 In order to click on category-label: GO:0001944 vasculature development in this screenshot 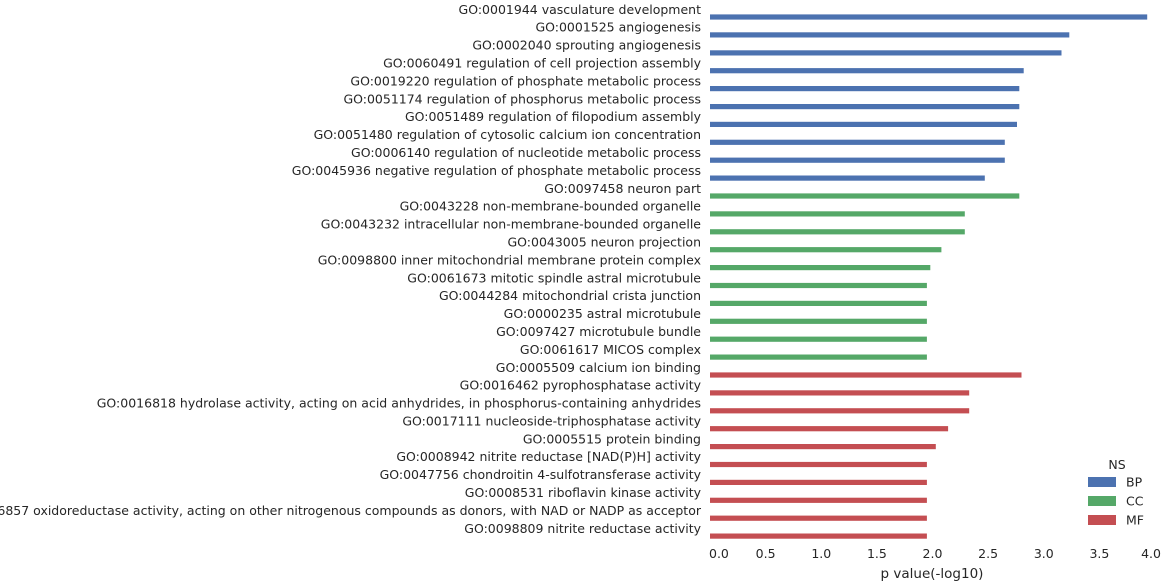, I will do `click(580, 9)`.